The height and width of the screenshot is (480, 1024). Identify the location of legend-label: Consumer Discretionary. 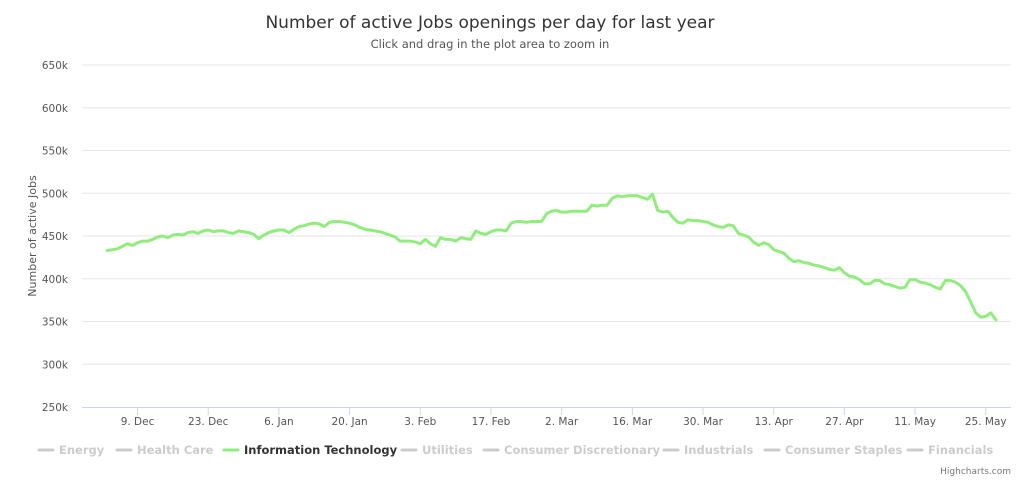
(582, 450).